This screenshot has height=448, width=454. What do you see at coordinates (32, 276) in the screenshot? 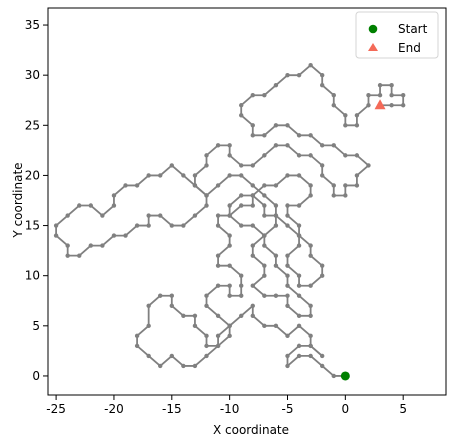
I see `y-tick-label: 10` at bounding box center [32, 276].